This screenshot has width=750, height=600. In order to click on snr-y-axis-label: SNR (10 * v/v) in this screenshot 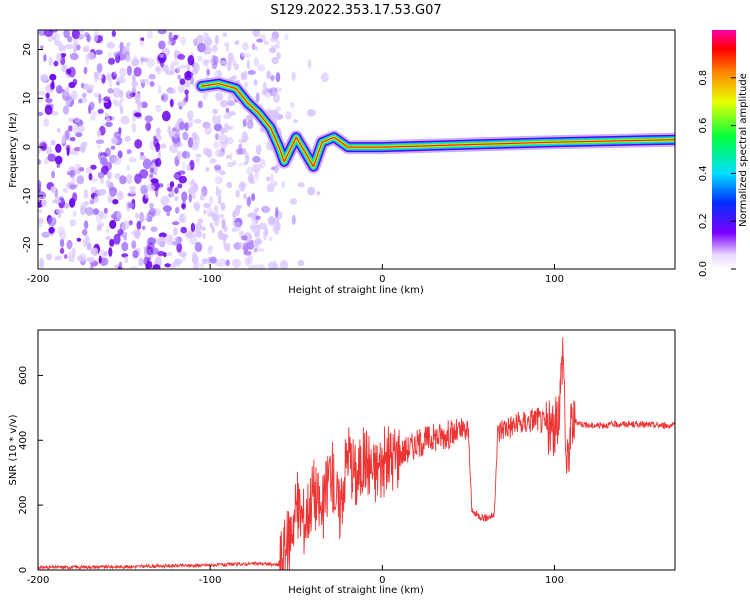, I will do `click(13, 449)`.